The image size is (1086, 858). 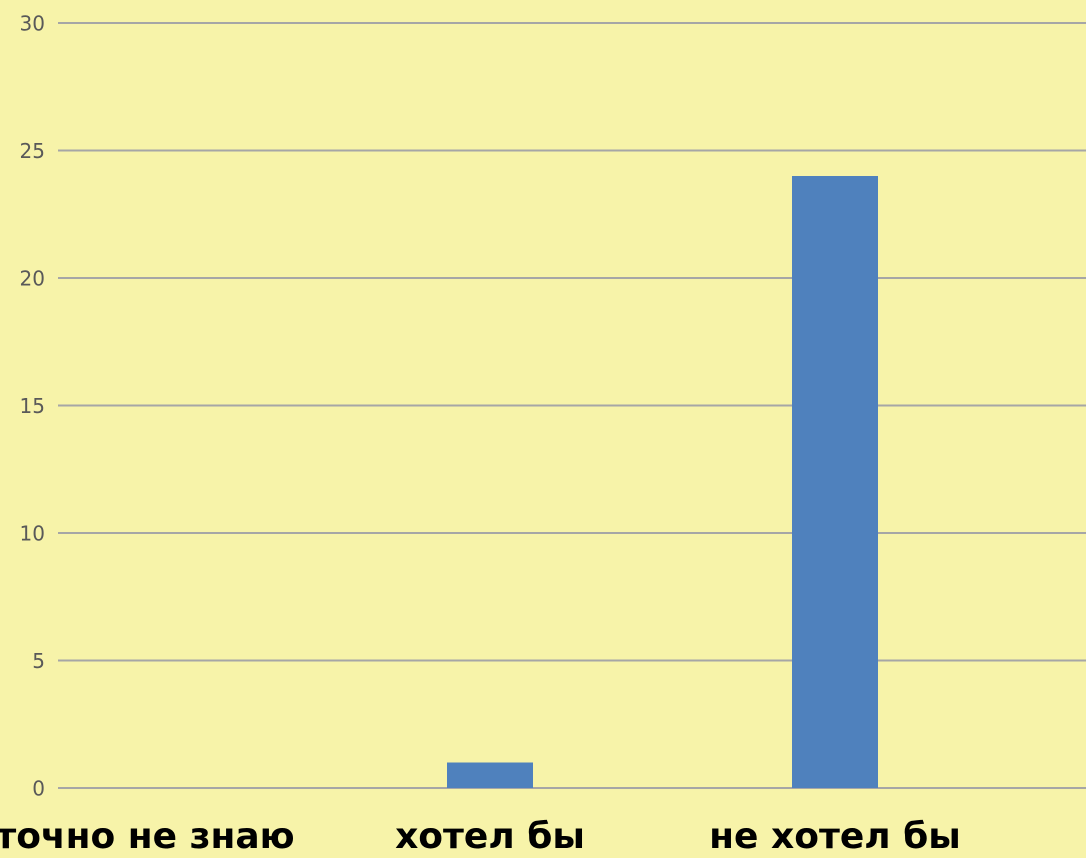 I want to click on x-tick-label: хотел бы, so click(x=490, y=836).